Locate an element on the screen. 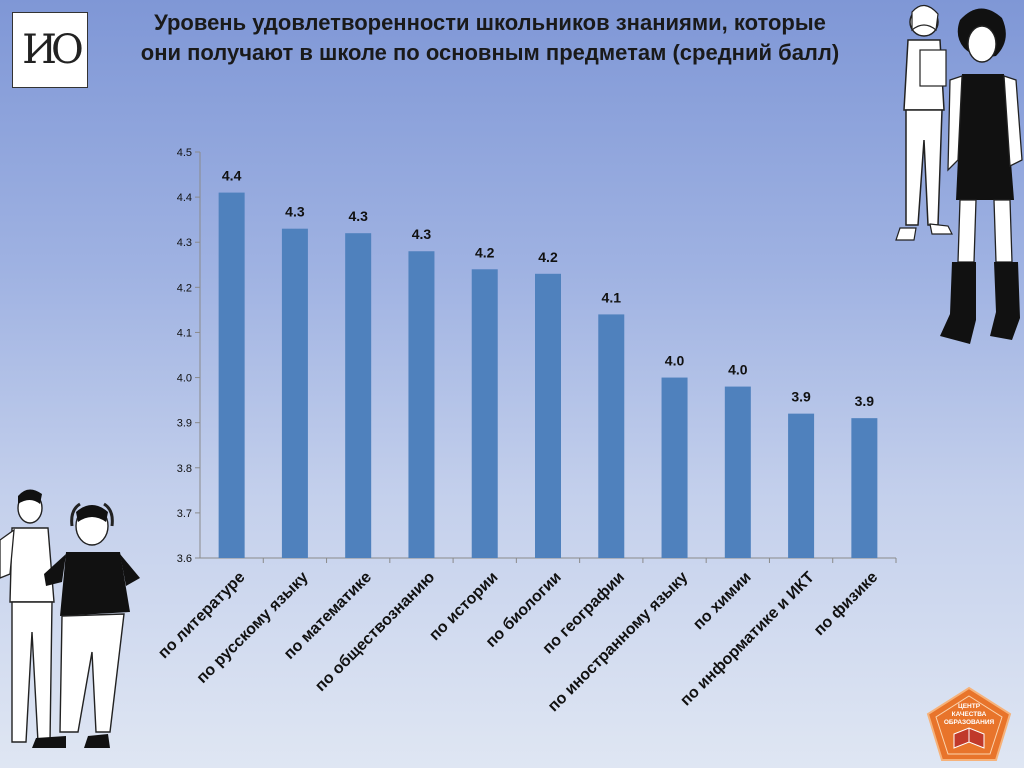  y-tick-label: 4.3 is located at coordinates (184, 243).